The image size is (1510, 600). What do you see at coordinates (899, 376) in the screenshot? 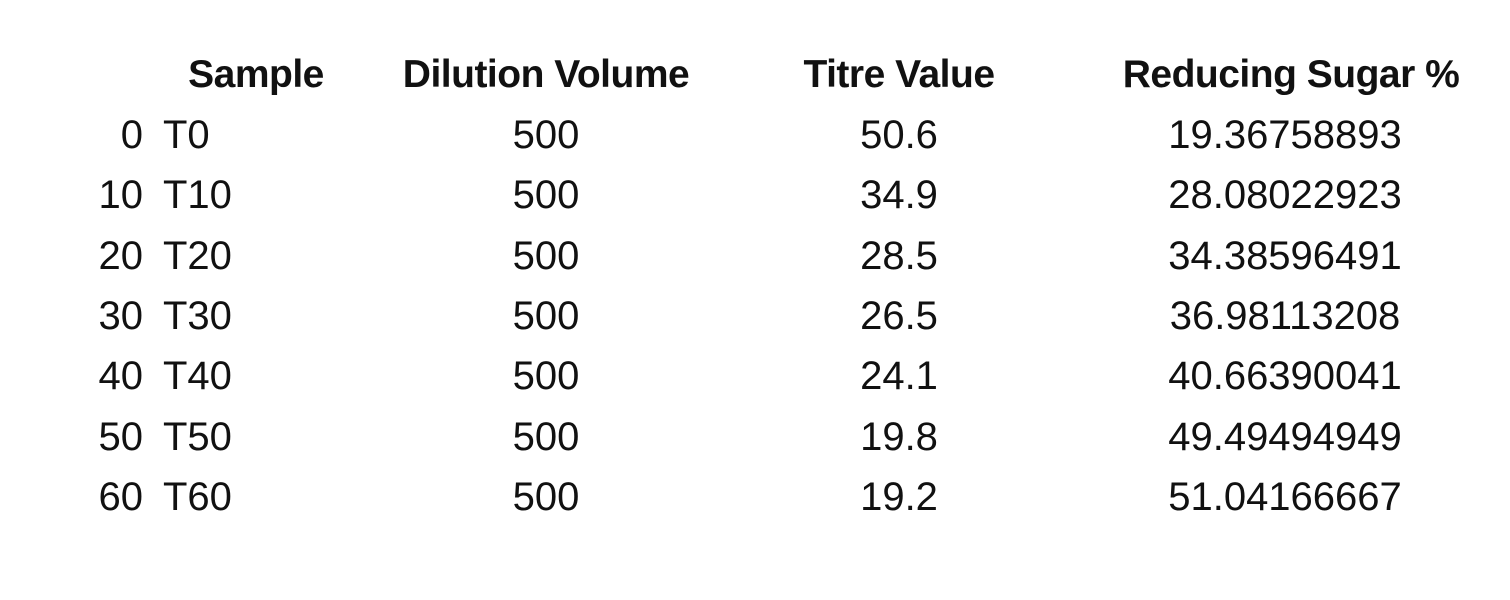
I see `table-cell-titre-value: 24.1` at bounding box center [899, 376].